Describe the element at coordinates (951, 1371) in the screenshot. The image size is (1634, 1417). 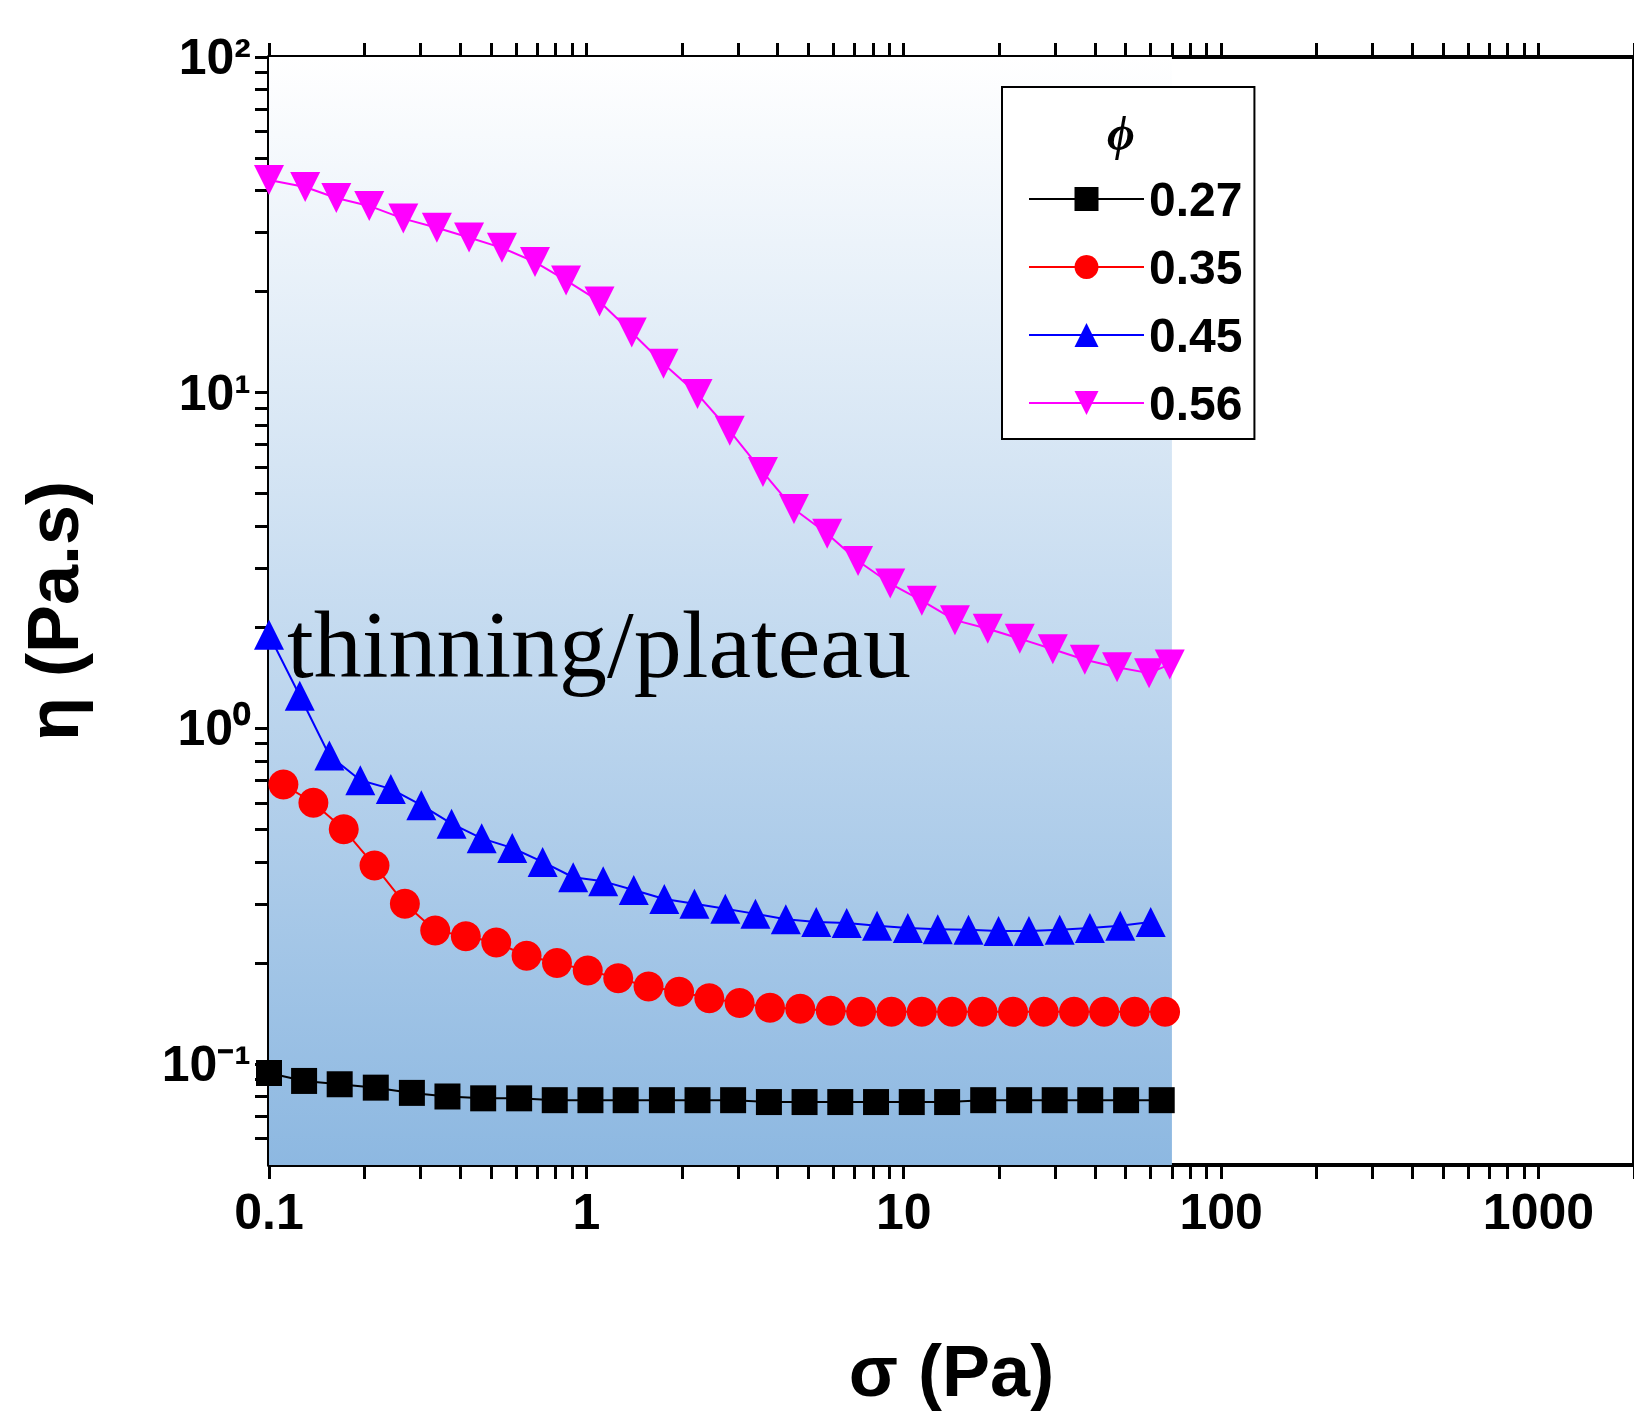
I see `x-axis-title: σ (Pa)` at that location.